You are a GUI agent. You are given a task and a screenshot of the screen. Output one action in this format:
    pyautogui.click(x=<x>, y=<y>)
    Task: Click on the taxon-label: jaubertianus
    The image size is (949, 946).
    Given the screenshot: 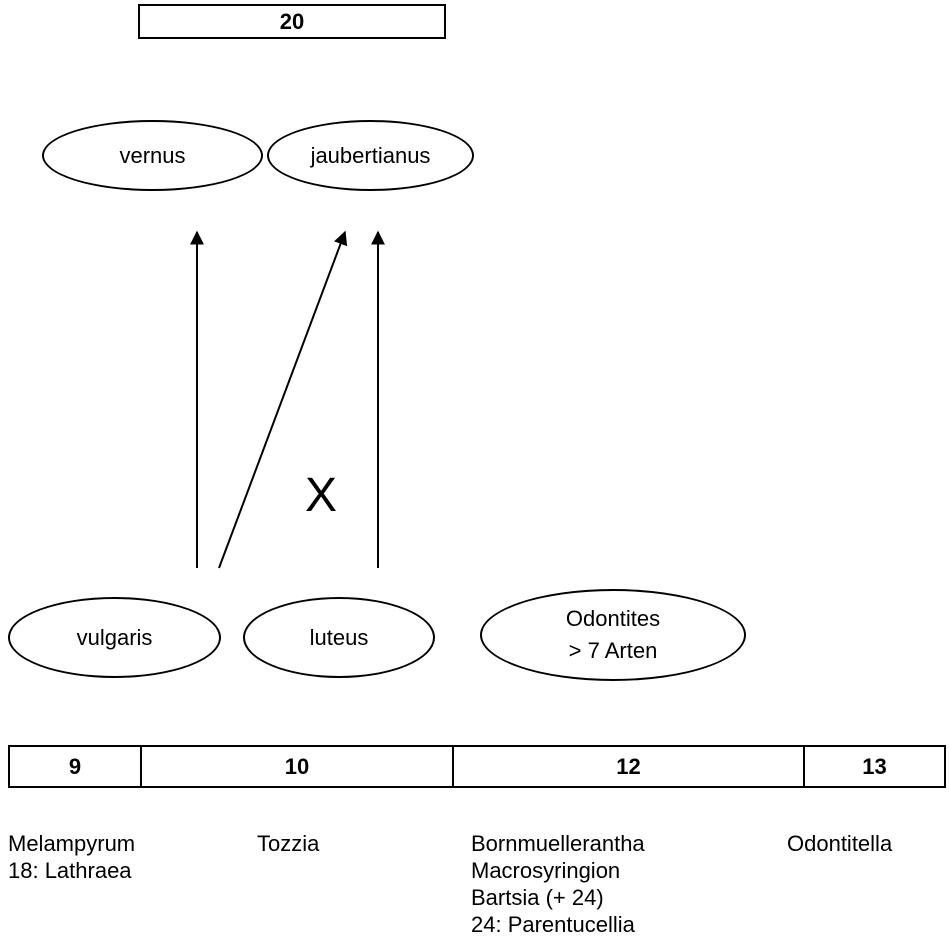 What is the action you would take?
    pyautogui.click(x=370, y=155)
    